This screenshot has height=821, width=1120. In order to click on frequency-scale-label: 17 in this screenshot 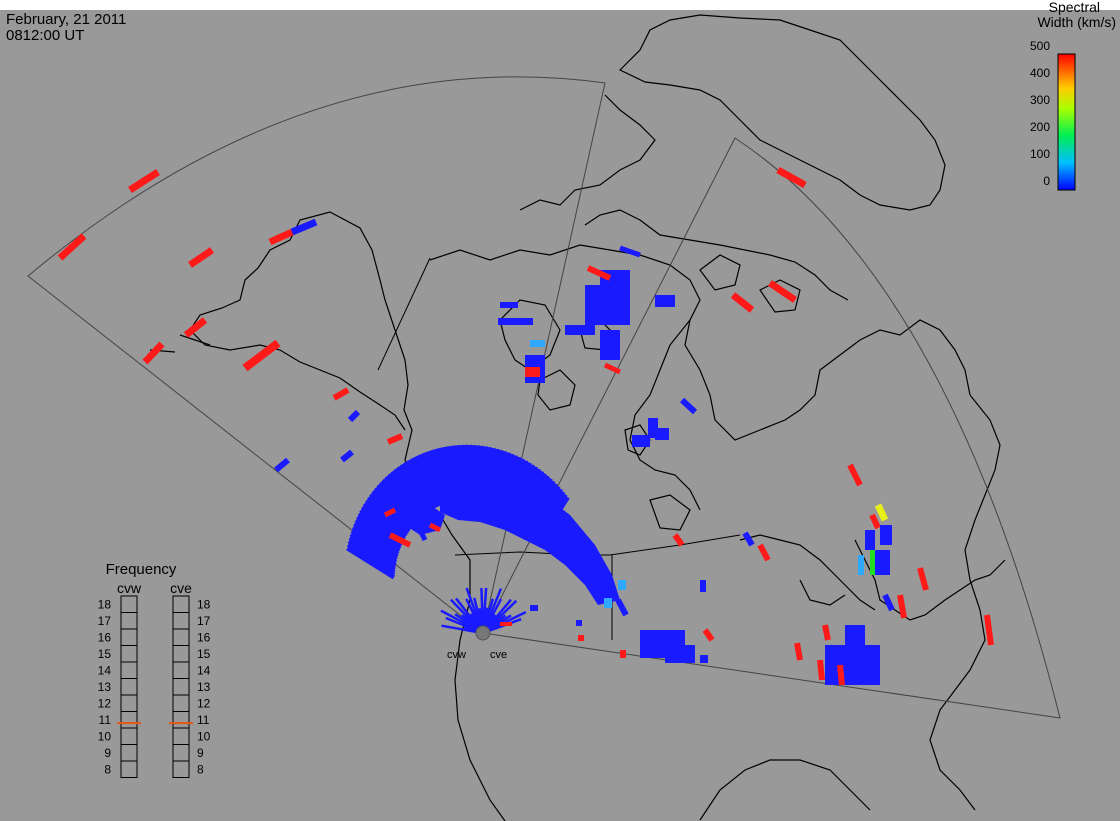, I will do `click(105, 621)`.